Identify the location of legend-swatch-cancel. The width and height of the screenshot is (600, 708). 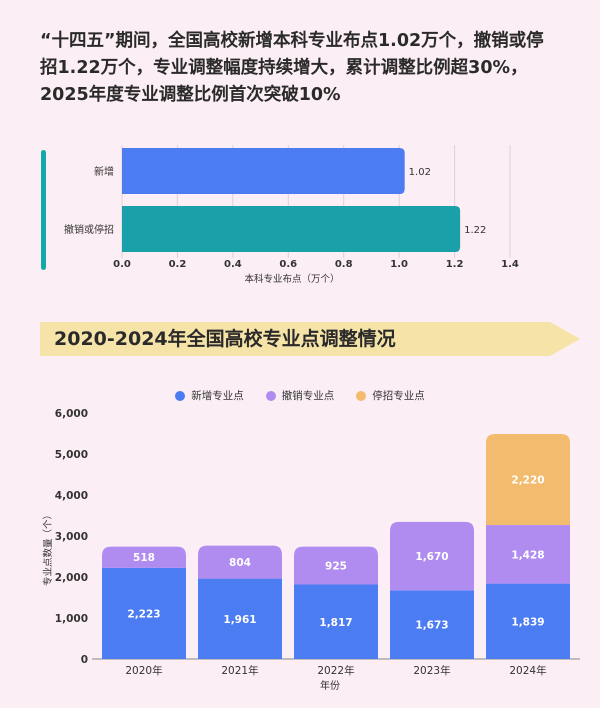
(270, 395).